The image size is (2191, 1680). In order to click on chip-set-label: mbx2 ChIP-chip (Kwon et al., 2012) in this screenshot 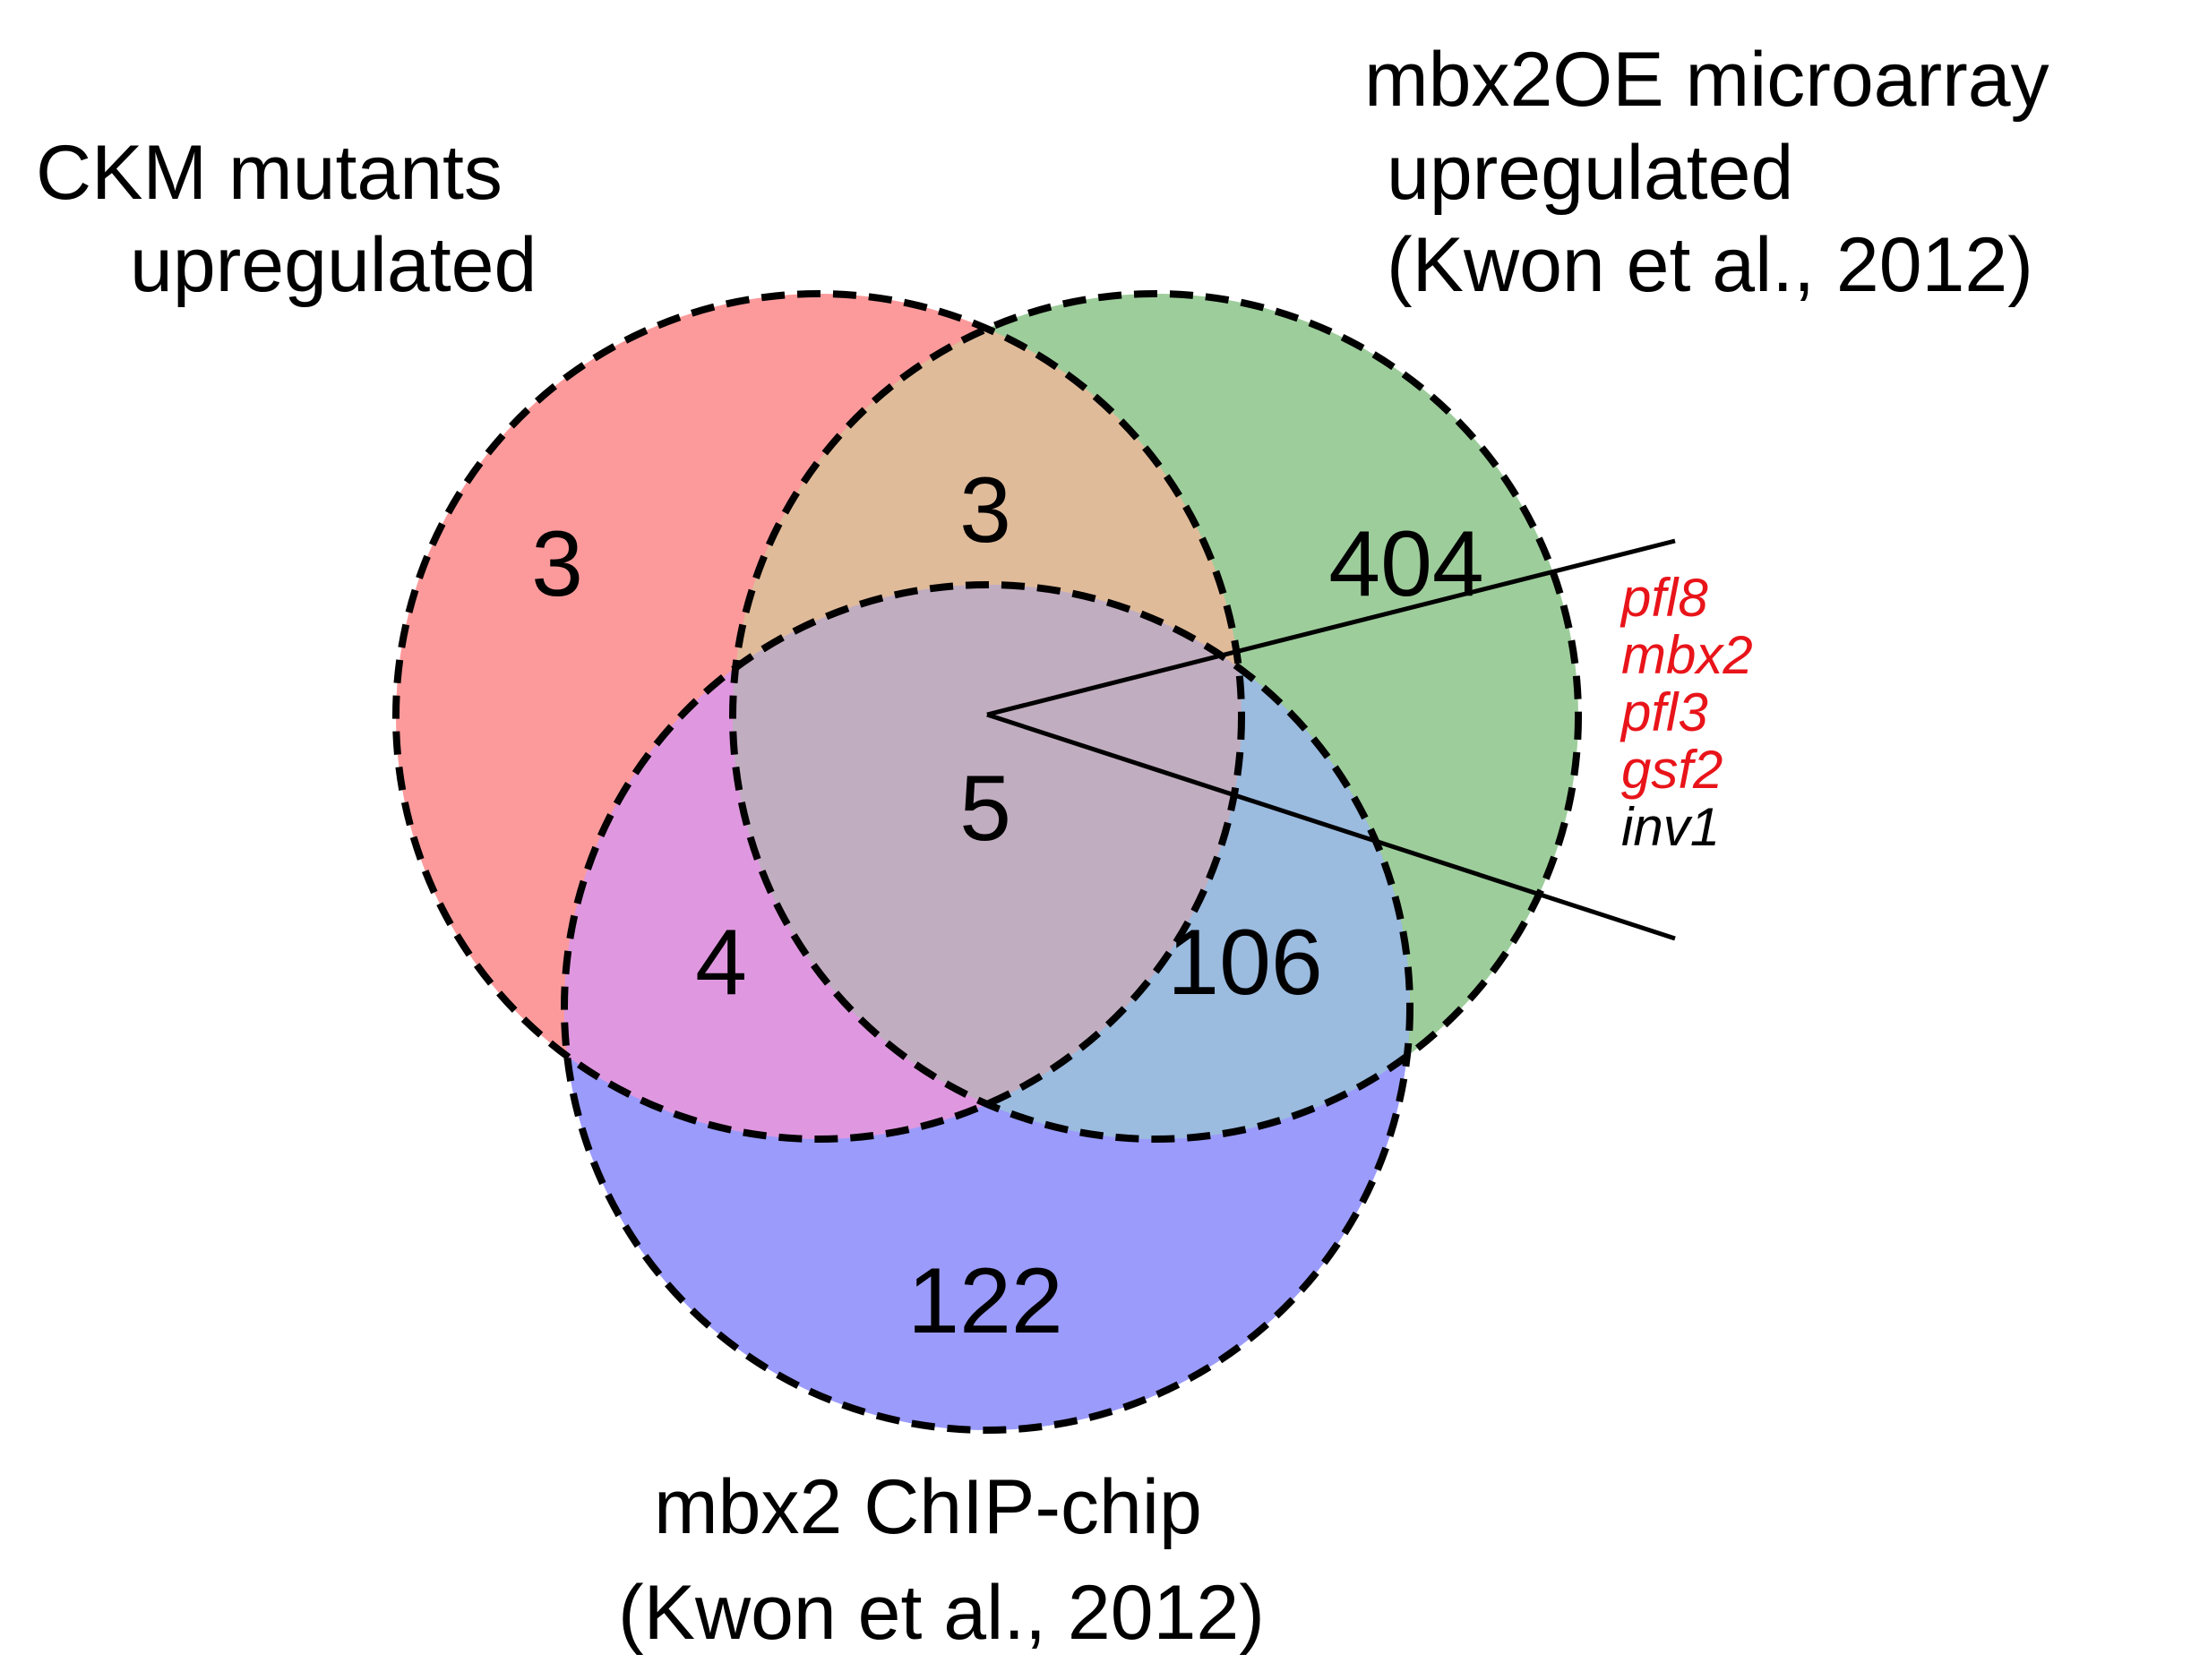, I will do `click(941, 1560)`.